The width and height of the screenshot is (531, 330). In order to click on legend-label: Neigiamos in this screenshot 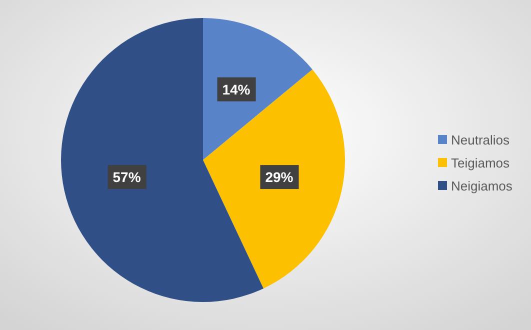, I will do `click(482, 186)`.